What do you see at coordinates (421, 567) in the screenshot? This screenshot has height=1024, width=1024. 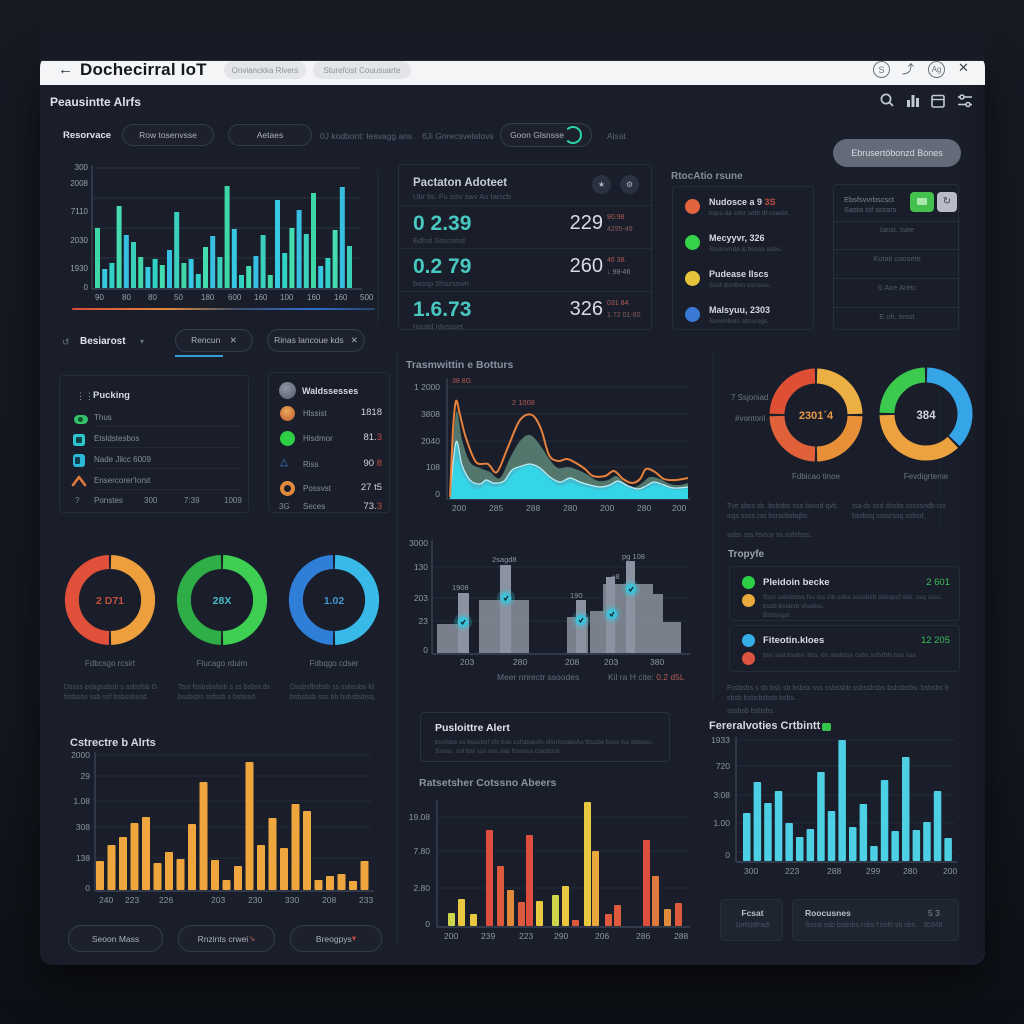 I see `svg-text: 130` at bounding box center [421, 567].